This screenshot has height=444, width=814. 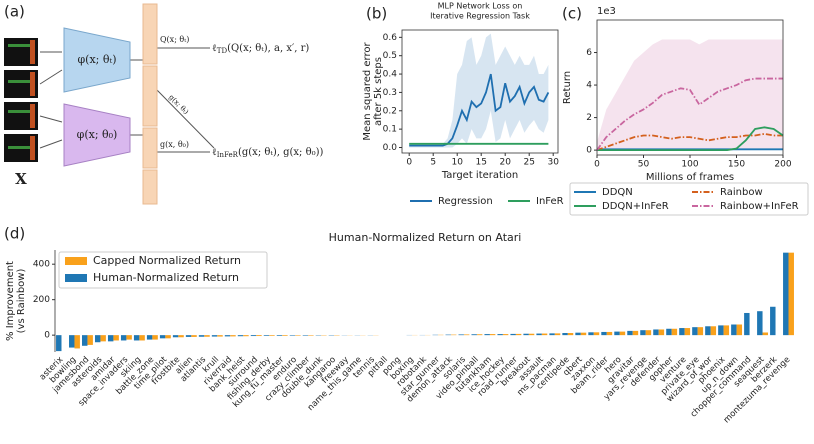 I want to click on x-axis-label: Millions of frames, so click(x=690, y=177).